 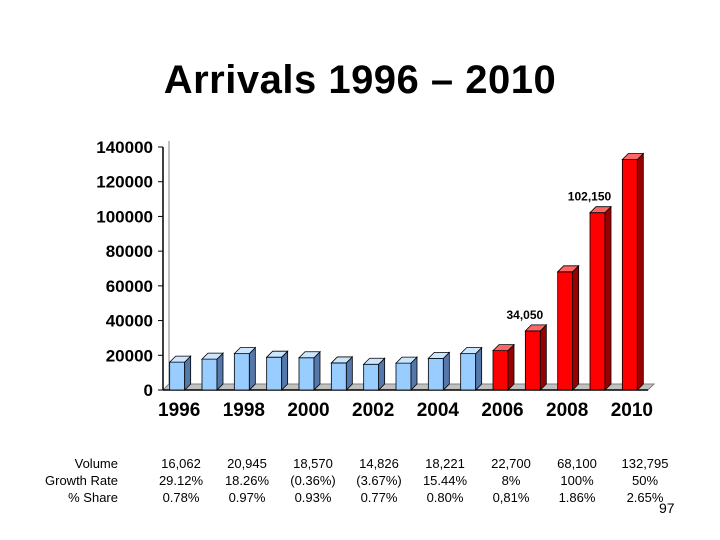 I want to click on table-column: 132,795 50% 2.65%, so click(x=645, y=480).